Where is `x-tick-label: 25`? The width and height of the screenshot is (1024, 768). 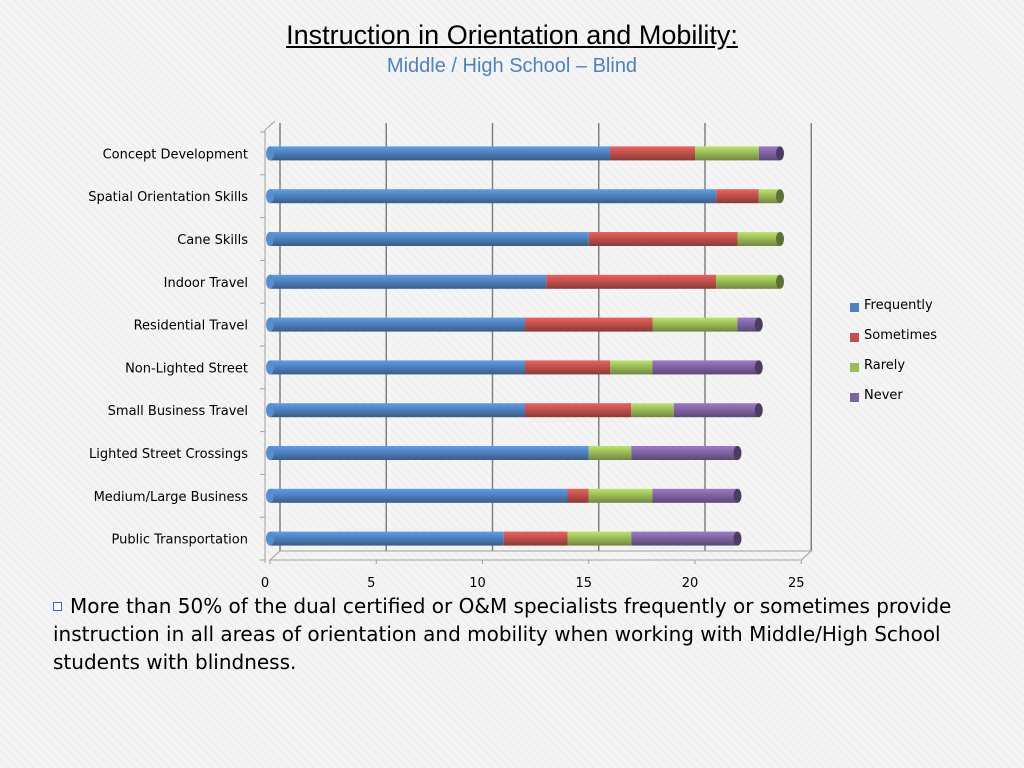 x-tick-label: 25 is located at coordinates (796, 583).